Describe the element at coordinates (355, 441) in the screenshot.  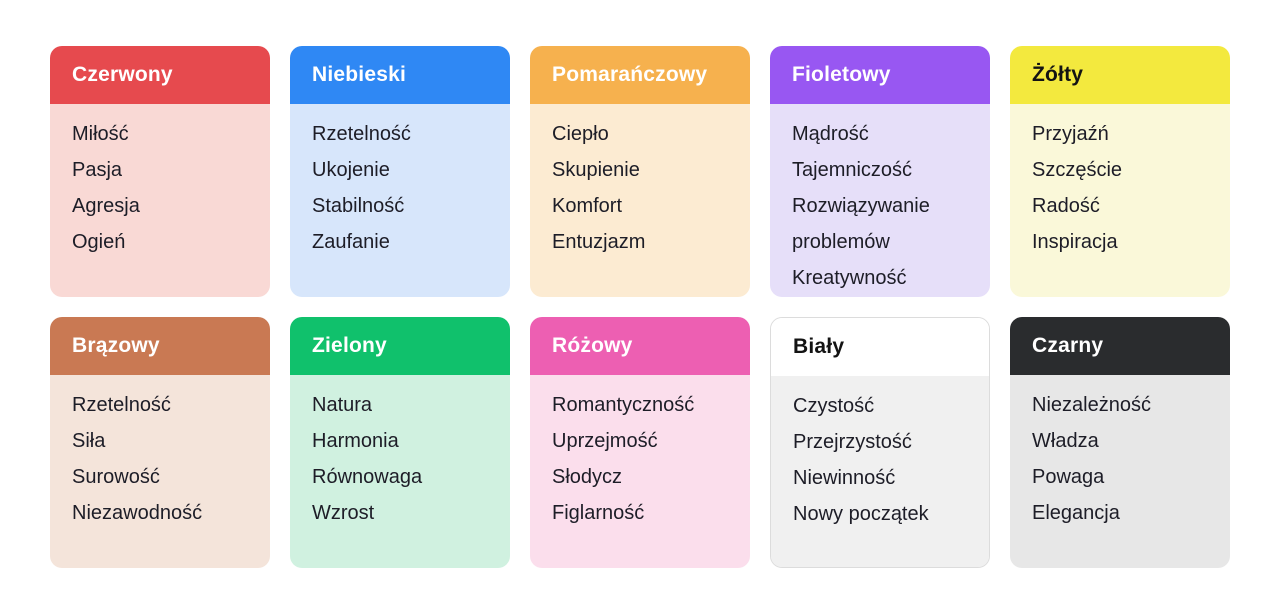
I see `card-item: Harmonia` at that location.